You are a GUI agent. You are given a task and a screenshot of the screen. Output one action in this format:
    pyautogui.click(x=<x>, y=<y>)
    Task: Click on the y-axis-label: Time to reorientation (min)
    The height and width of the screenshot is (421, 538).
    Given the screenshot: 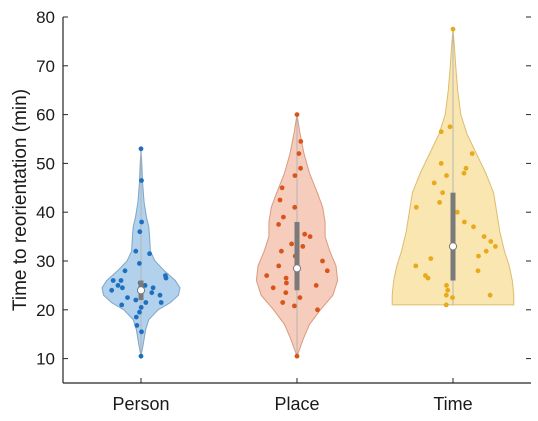 What is the action you would take?
    pyautogui.click(x=20, y=200)
    